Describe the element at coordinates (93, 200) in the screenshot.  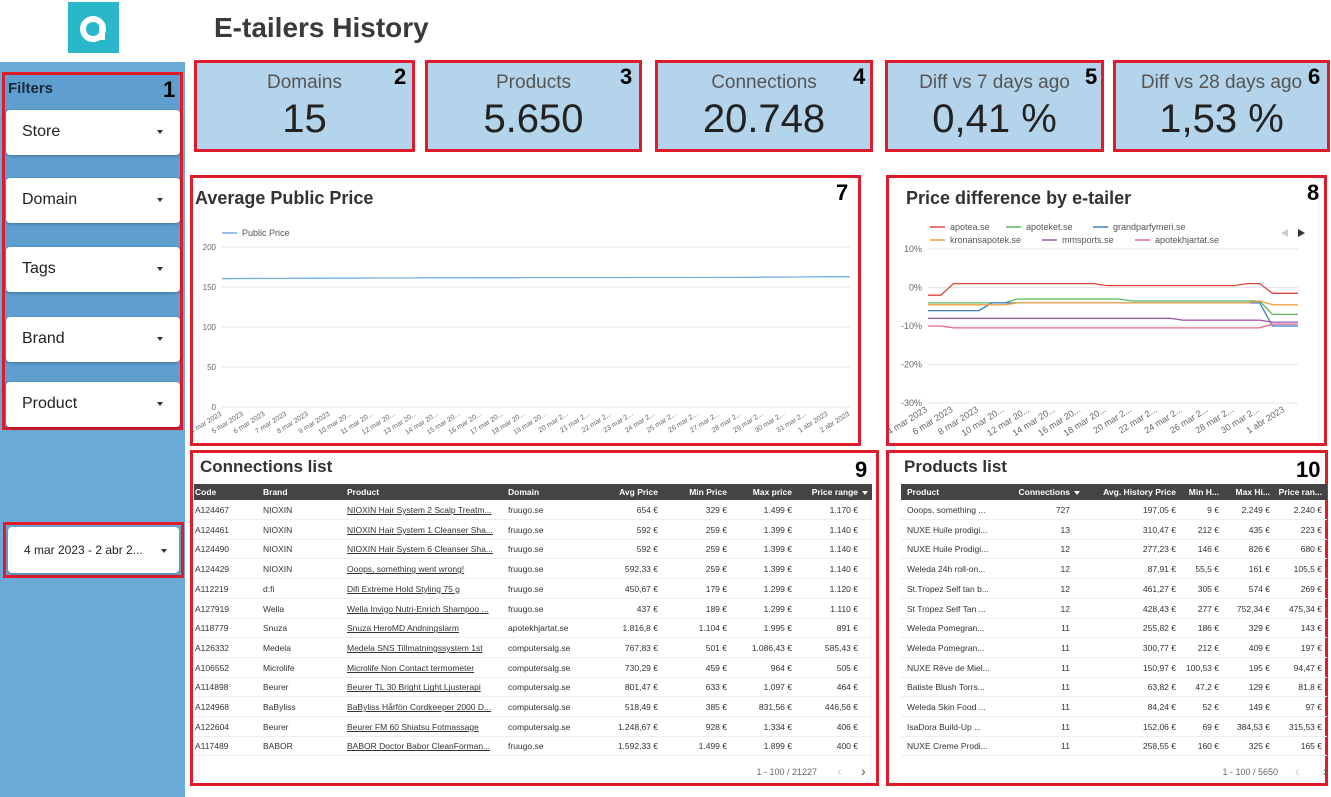
I see `filter-dropdown: Domain` at that location.